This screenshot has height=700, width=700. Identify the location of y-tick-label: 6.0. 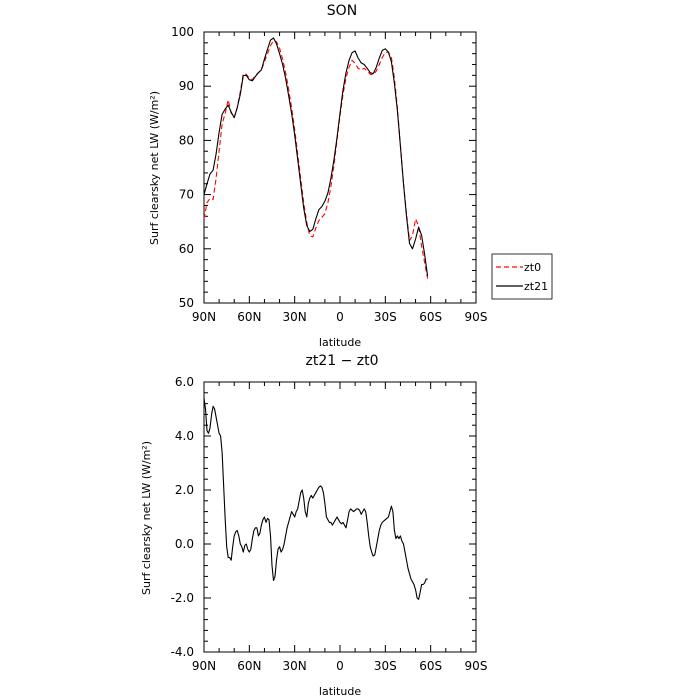
(184, 382).